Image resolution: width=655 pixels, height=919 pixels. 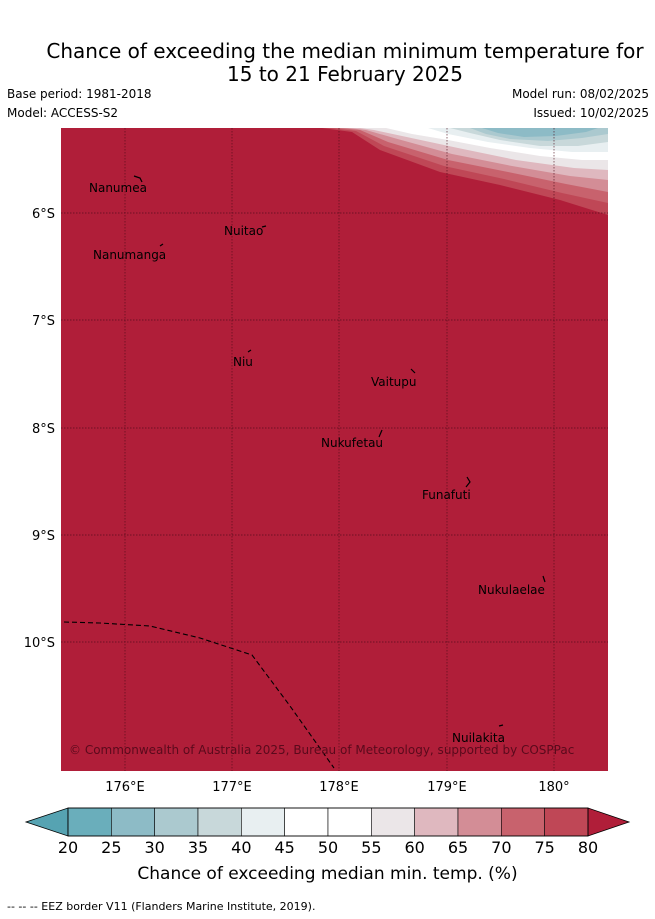 I want to click on island-shape-nukufetau, so click(x=380, y=433).